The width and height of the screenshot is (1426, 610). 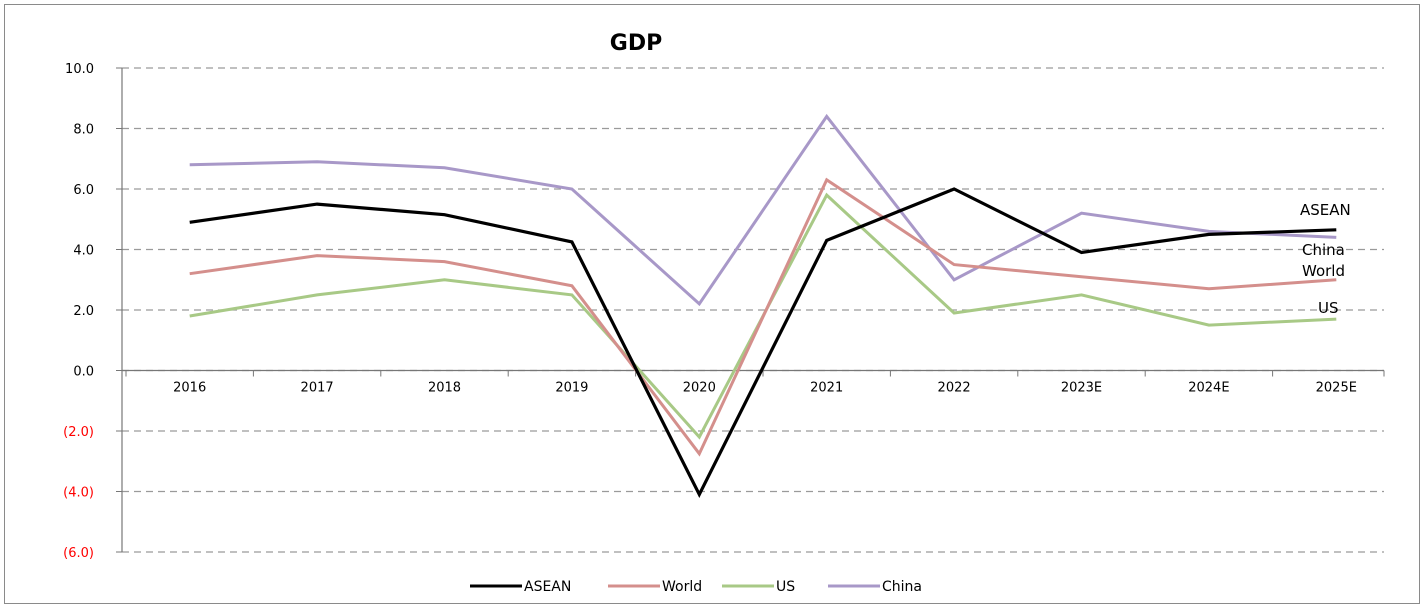 What do you see at coordinates (78, 493) in the screenshot?
I see `y-tick-label: (4.0)` at bounding box center [78, 493].